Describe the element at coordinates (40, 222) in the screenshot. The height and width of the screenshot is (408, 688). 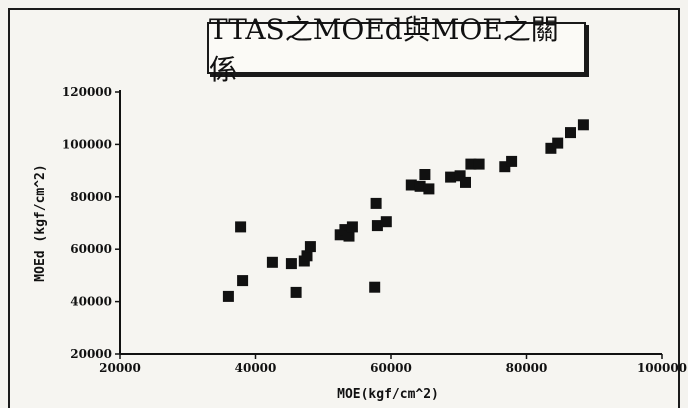
I see `y-axis-label: MOEd (kgf/cm^2)` at that location.